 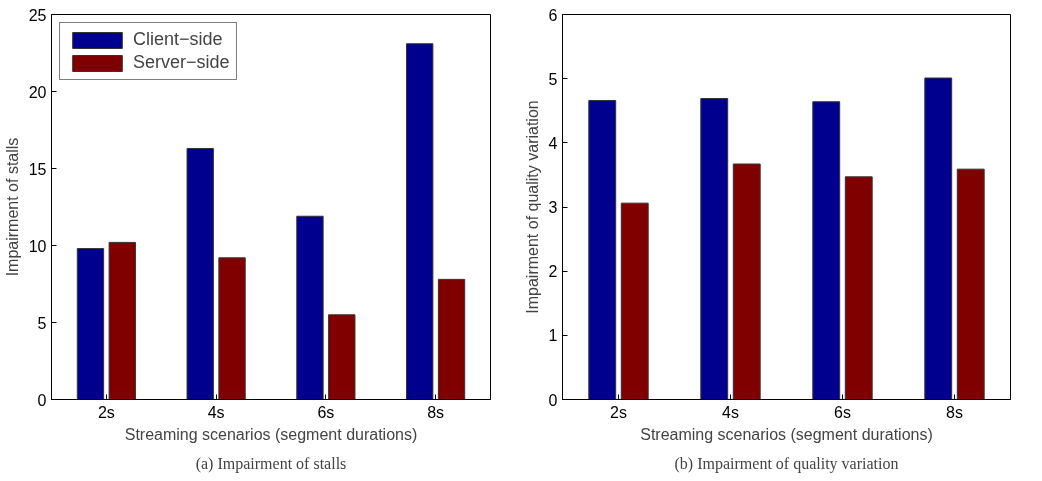 What do you see at coordinates (178, 39) in the screenshot?
I see `legend-label: Client−side` at bounding box center [178, 39].